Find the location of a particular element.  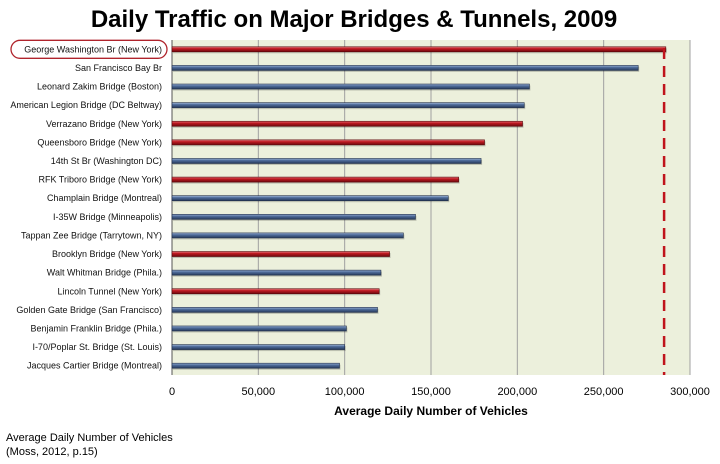

category-label: Golden Gate Bridge (San Francisco) is located at coordinates (89, 310).